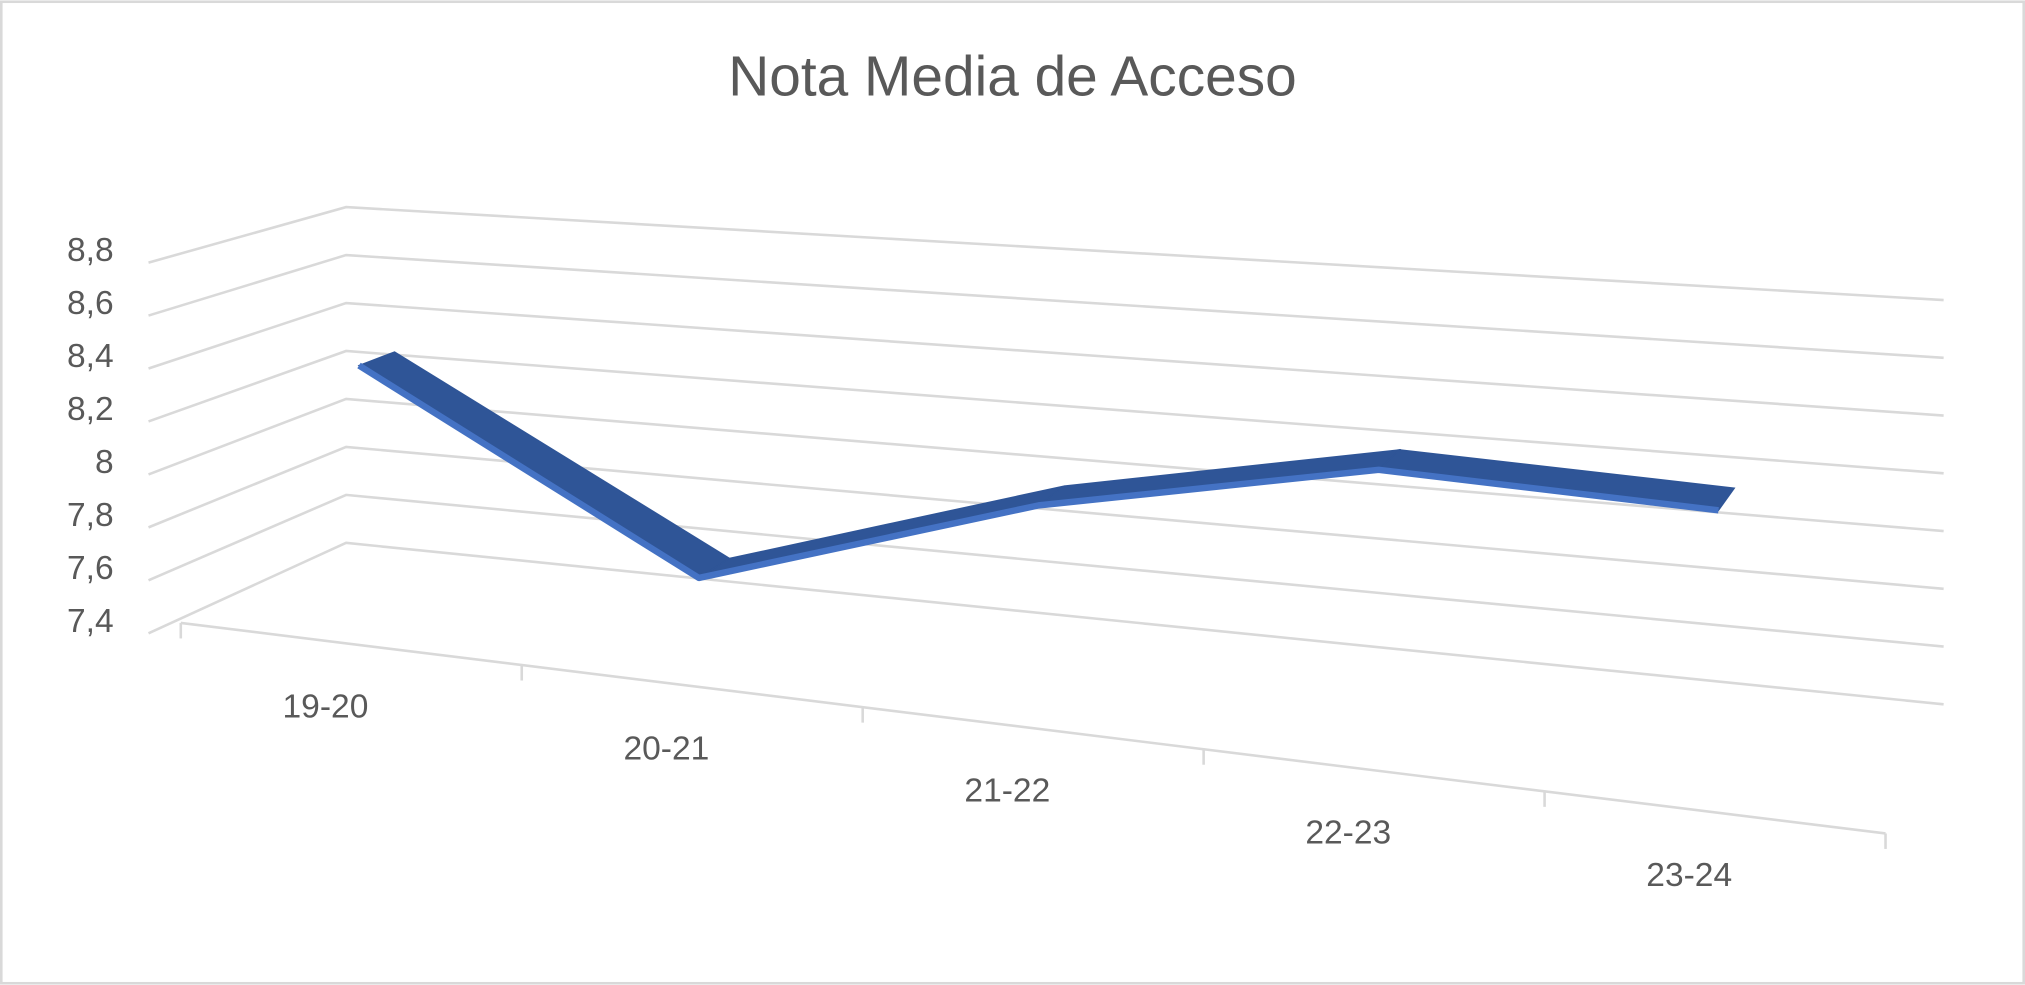 The image size is (2025, 985). I want to click on y-tick-label: 7,8, so click(90, 515).